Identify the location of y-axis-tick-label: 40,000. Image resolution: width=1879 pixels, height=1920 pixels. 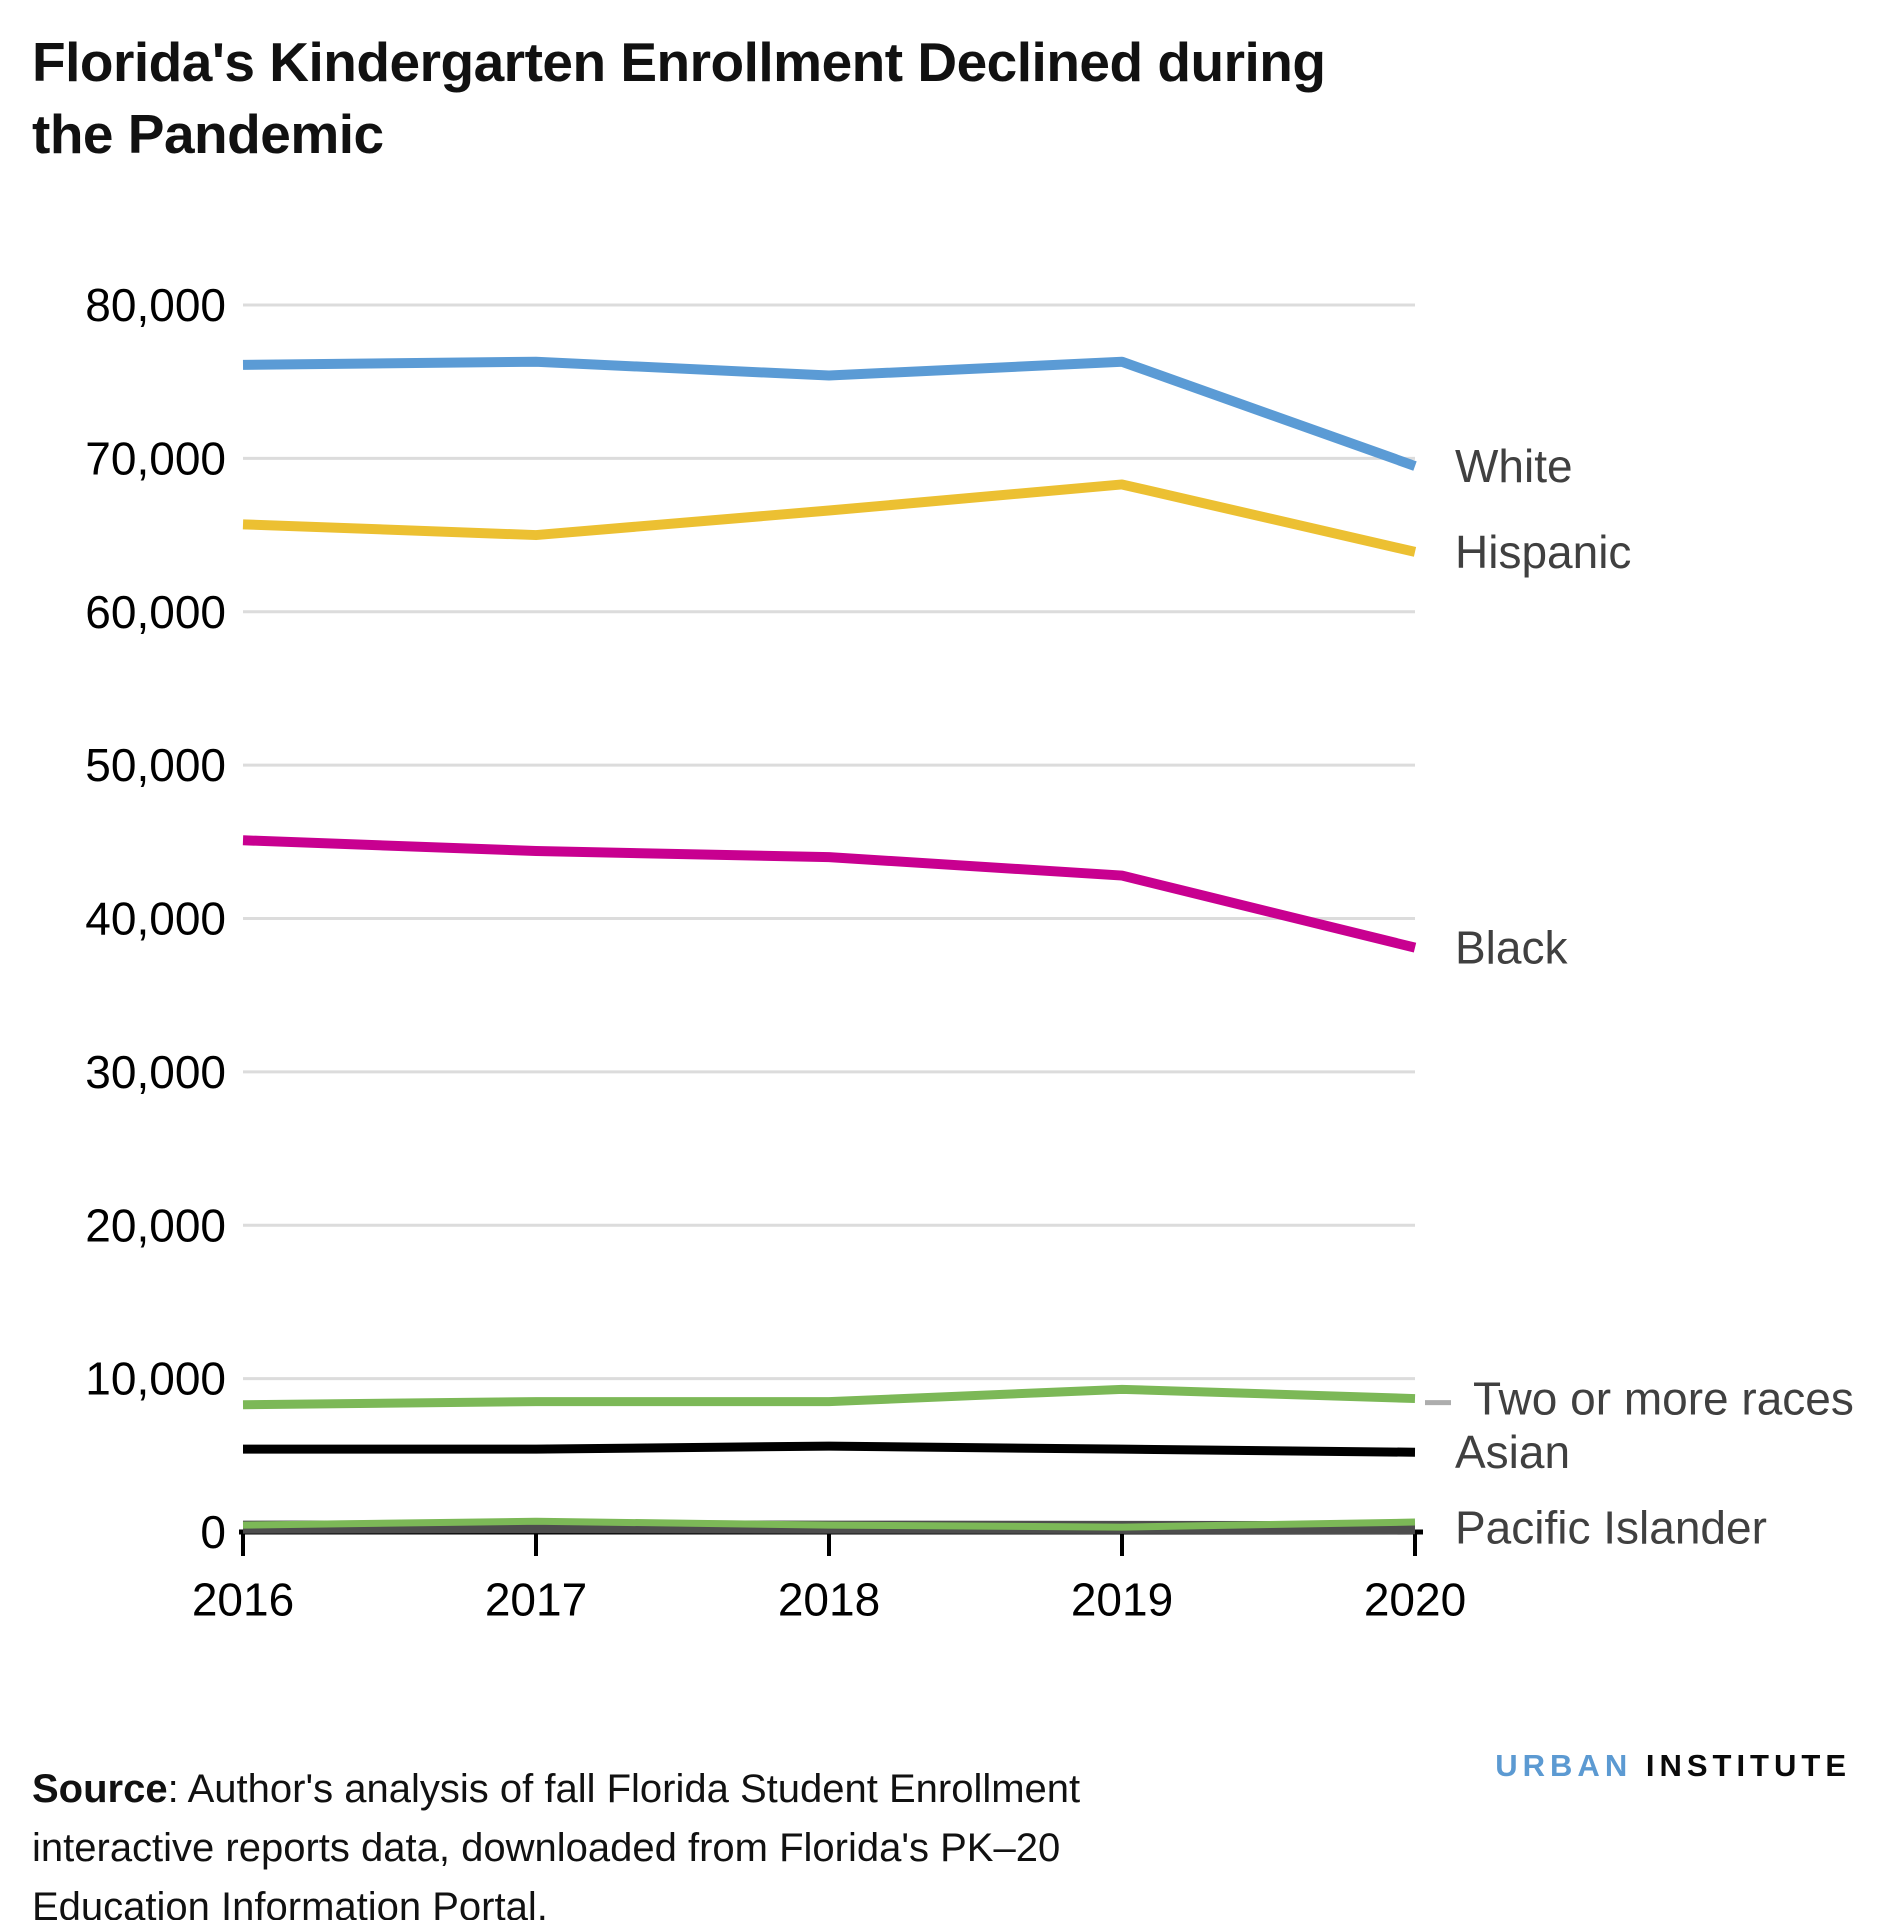
(155, 919).